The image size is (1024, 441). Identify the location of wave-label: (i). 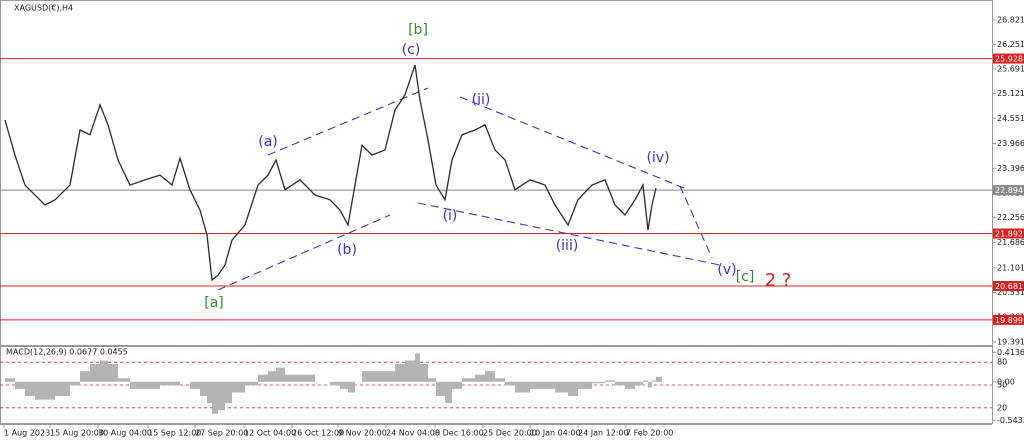
(450, 216).